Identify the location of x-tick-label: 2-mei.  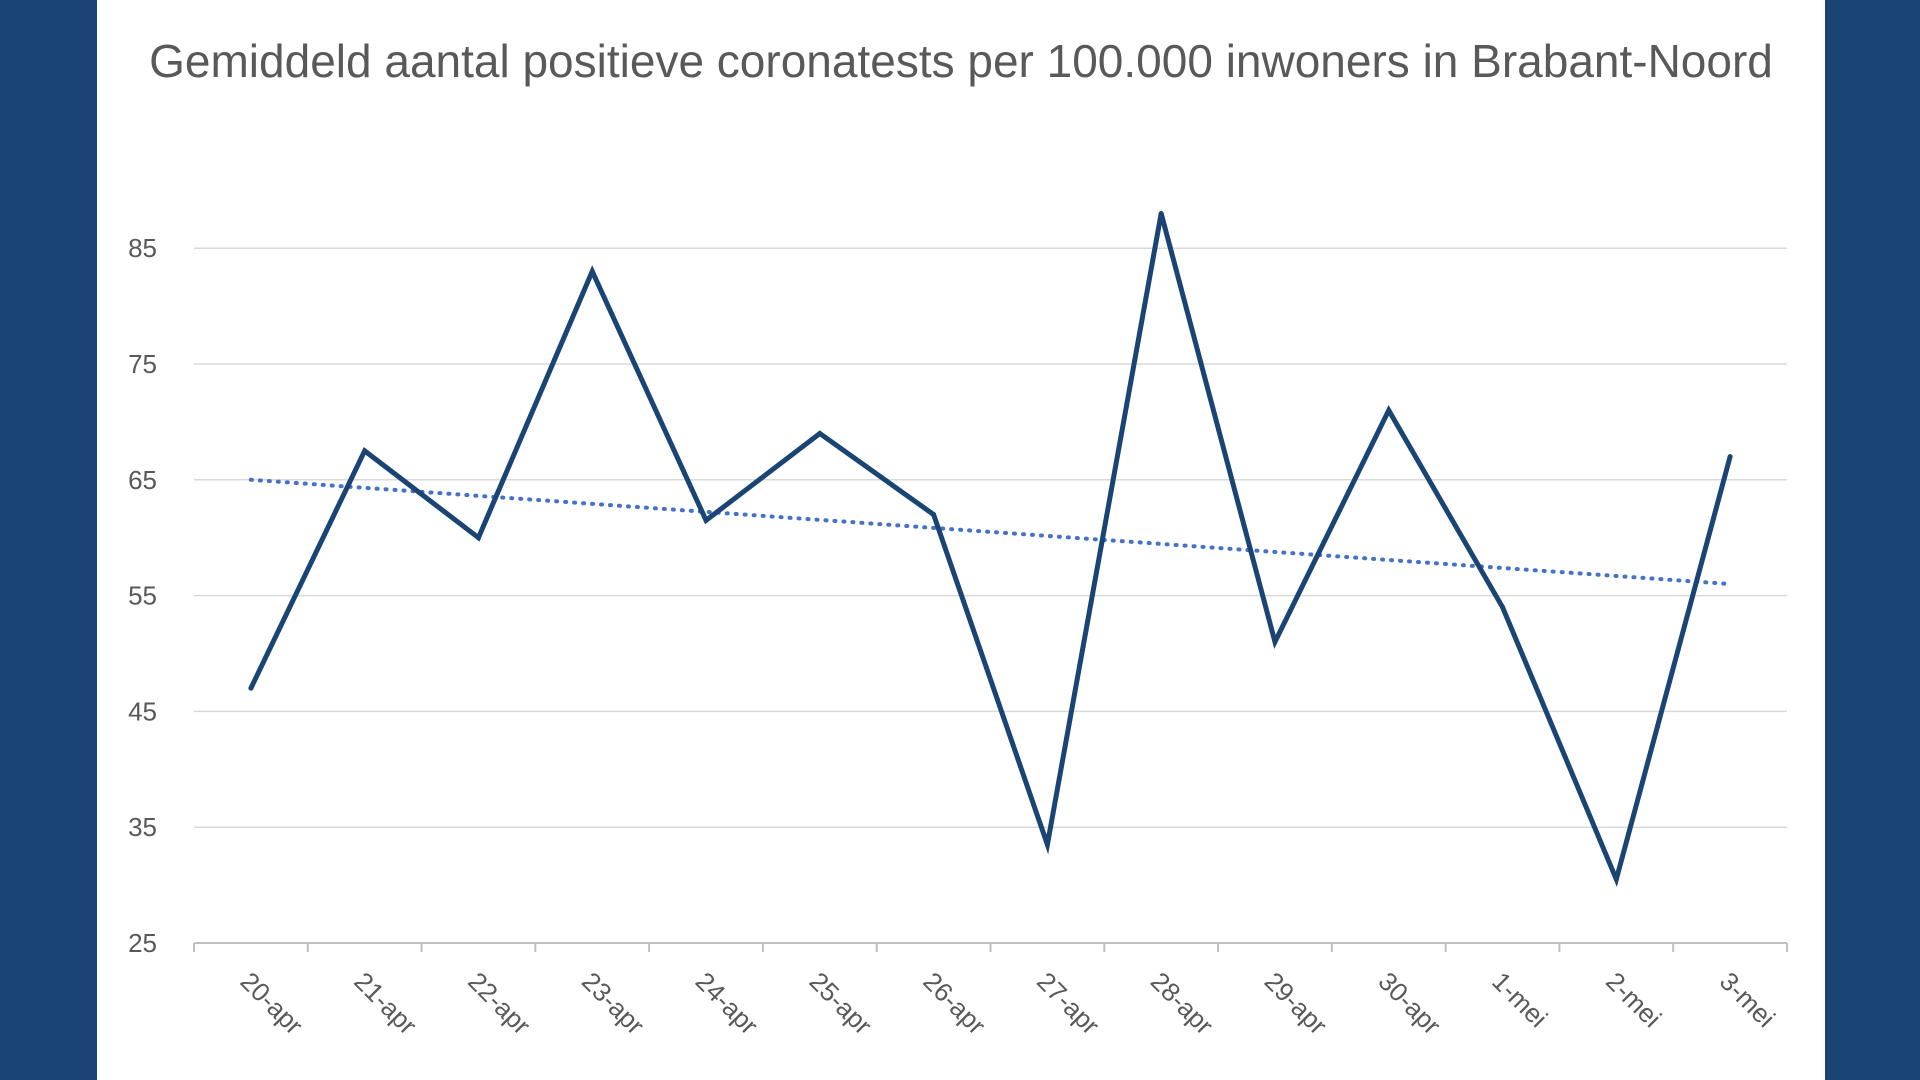
(1633, 999).